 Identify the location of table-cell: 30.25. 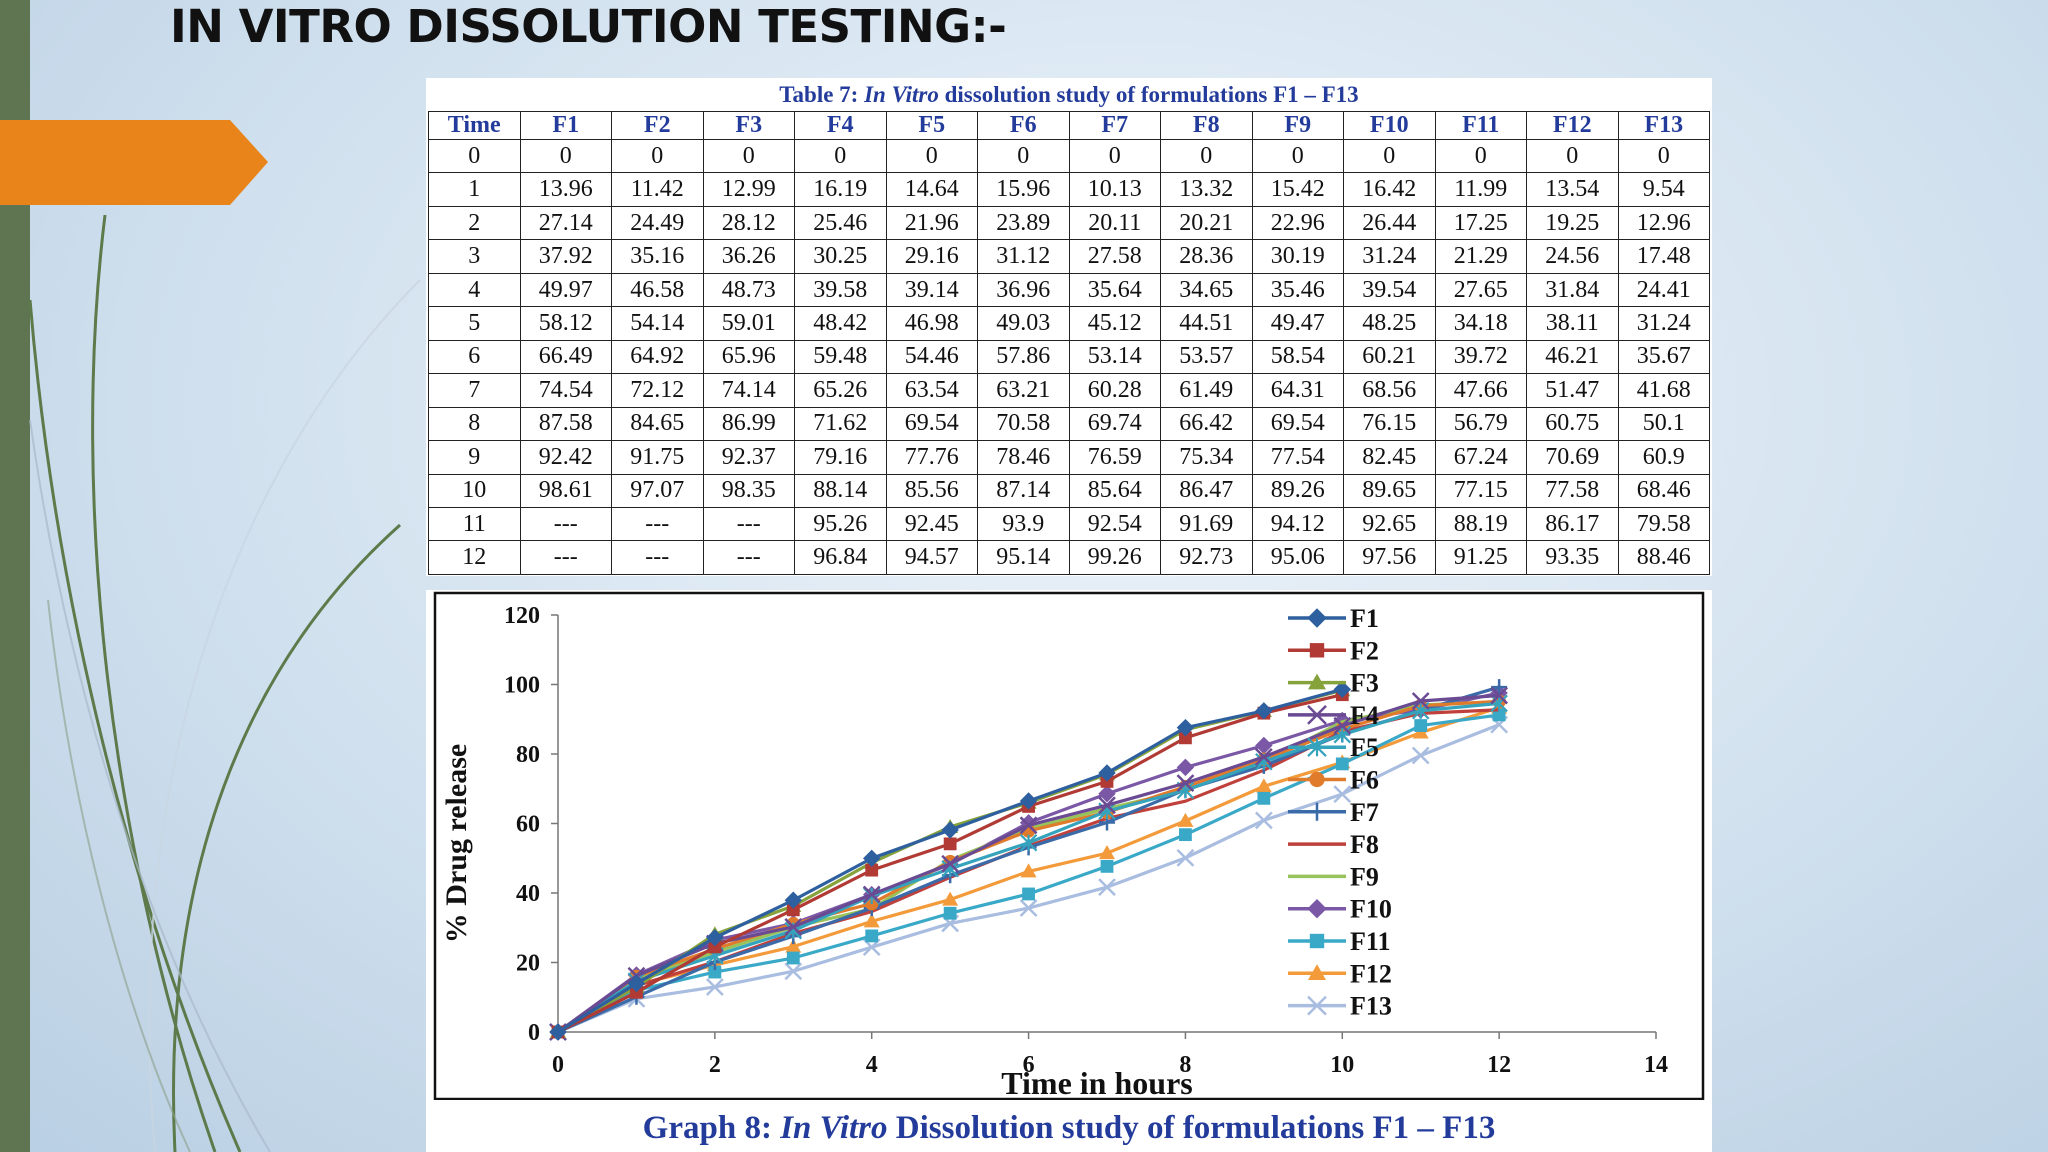
(840, 256).